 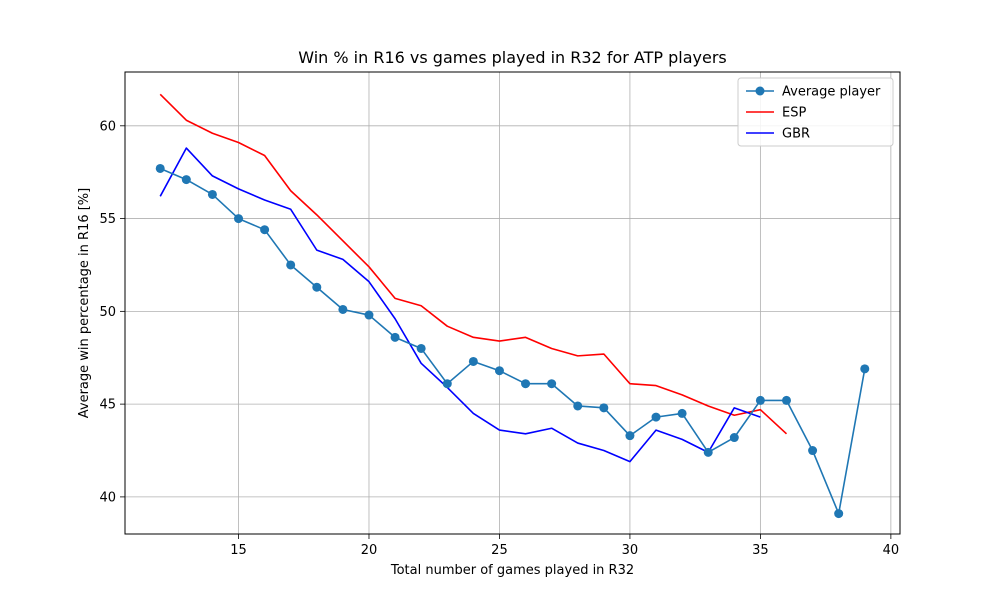 I want to click on legend: Average player ESP GBR, so click(x=815, y=112).